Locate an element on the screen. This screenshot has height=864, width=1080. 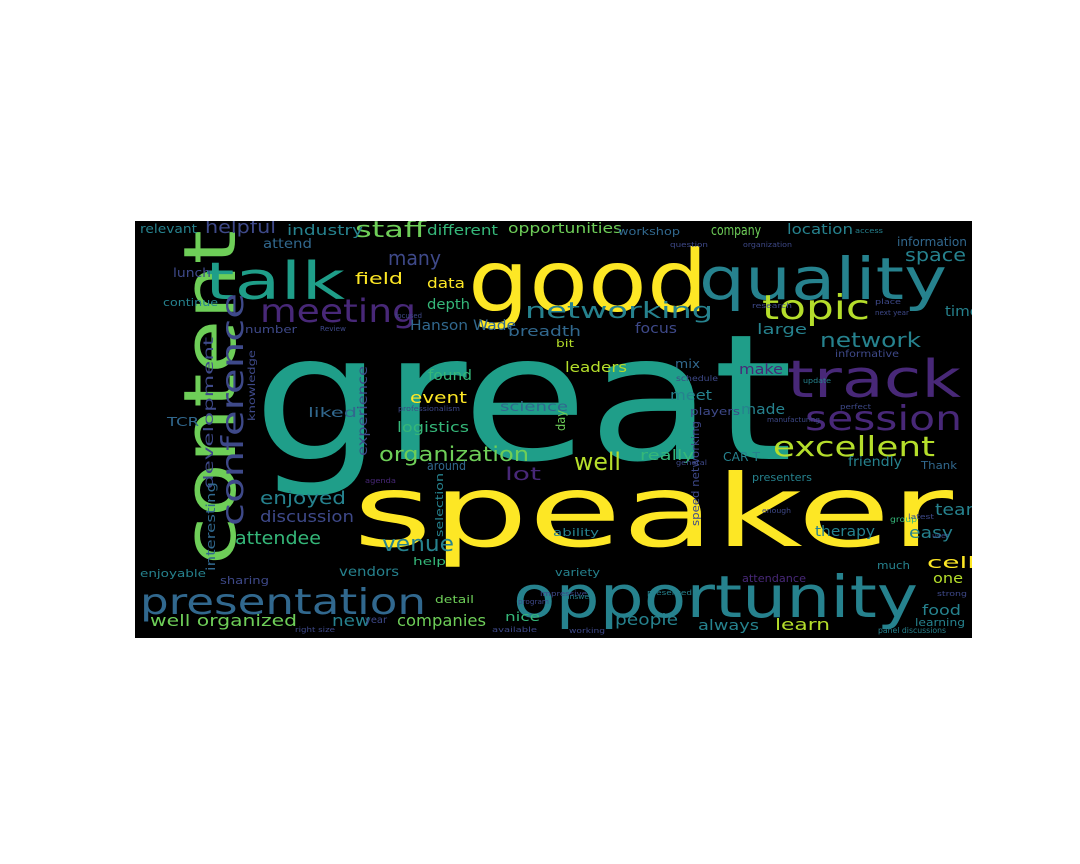
word-presentation: presentation is located at coordinates (283, 602).